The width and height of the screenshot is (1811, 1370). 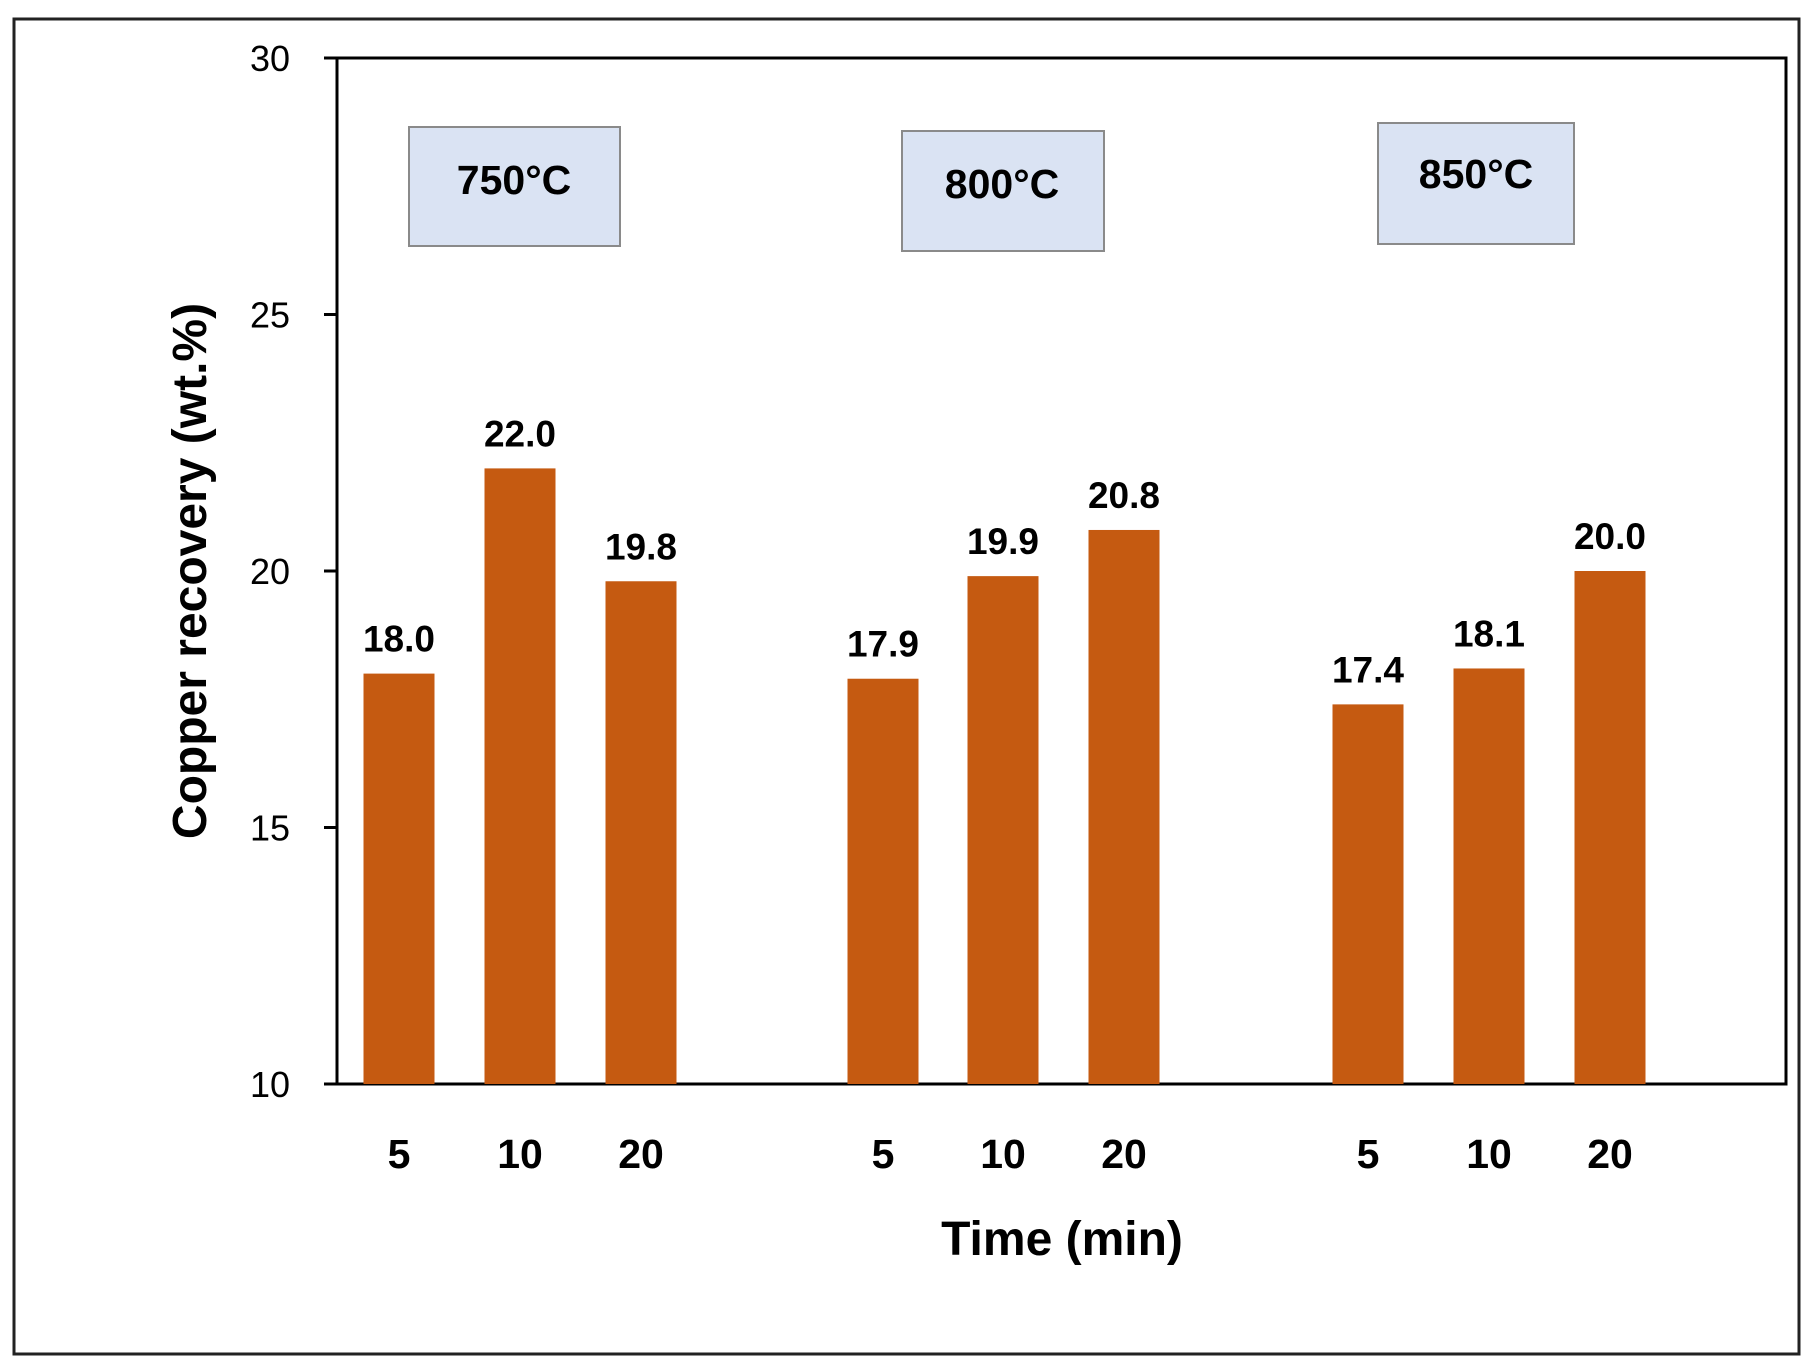 I want to click on group-label-box-750°C, so click(x=514, y=186).